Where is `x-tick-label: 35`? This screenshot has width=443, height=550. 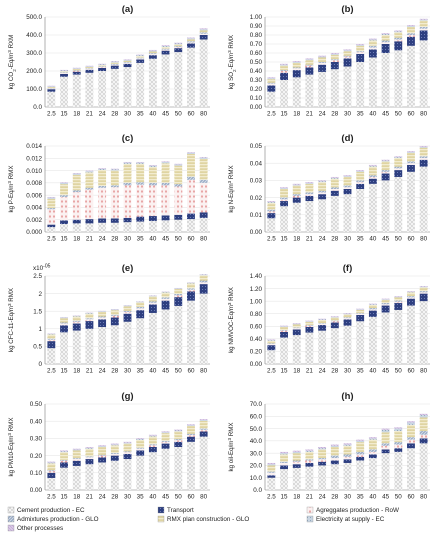
x-tick-label: 35 is located at coordinates (141, 497).